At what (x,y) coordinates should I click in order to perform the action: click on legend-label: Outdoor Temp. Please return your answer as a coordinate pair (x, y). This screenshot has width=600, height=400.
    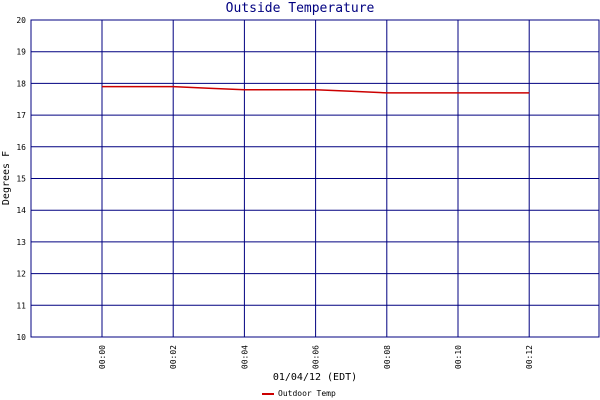
    Looking at the image, I should click on (307, 393).